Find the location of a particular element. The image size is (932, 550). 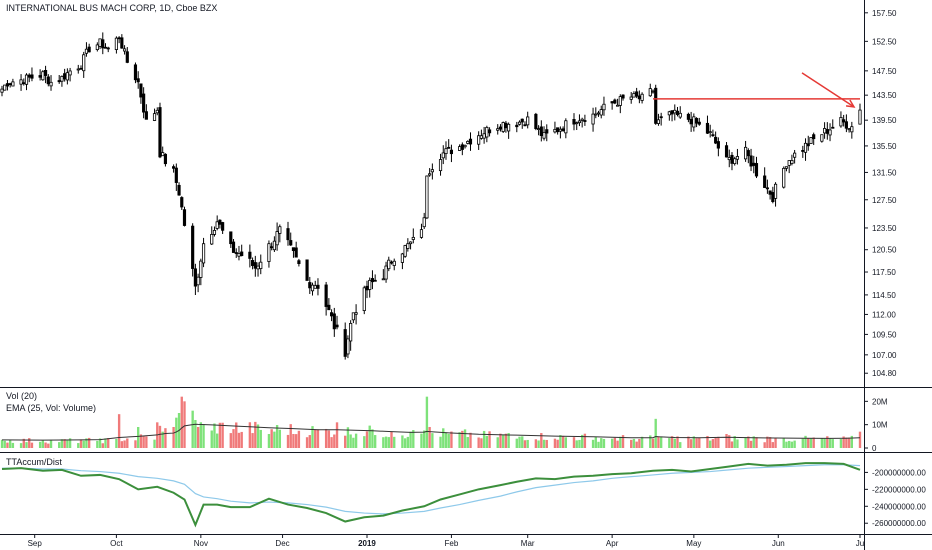

price-tick-label: 152.50 is located at coordinates (884, 41).